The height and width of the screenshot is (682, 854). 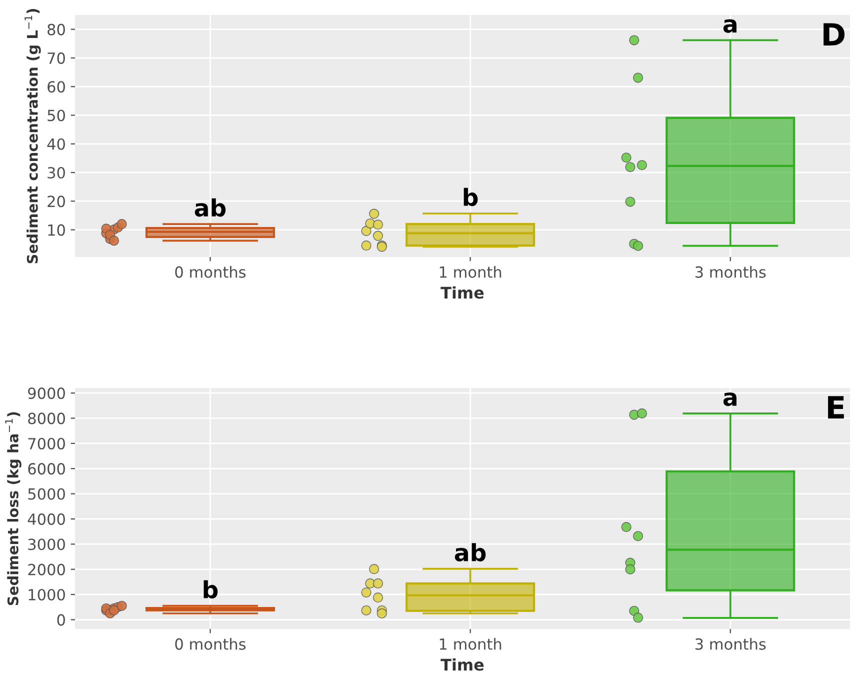 What do you see at coordinates (46, 394) in the screenshot?
I see `y-tick-label: 9000` at bounding box center [46, 394].